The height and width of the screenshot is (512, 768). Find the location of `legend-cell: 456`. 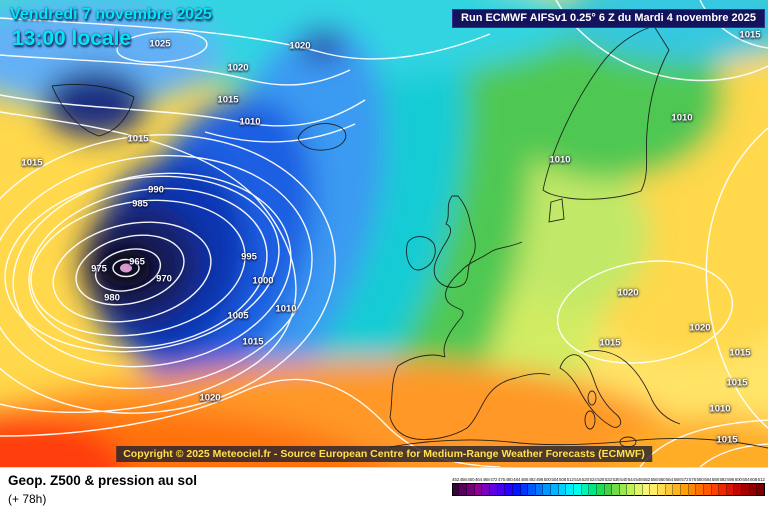

legend-cell: 456 is located at coordinates (463, 494).